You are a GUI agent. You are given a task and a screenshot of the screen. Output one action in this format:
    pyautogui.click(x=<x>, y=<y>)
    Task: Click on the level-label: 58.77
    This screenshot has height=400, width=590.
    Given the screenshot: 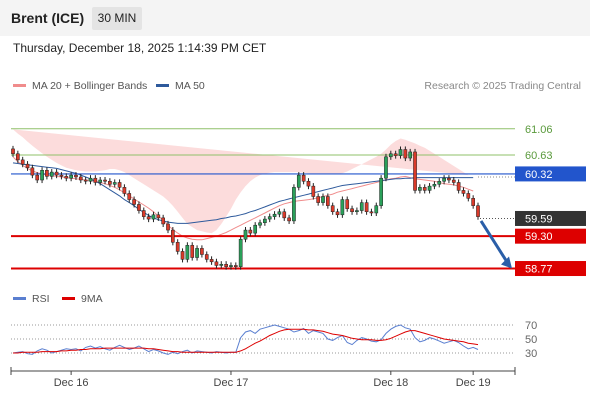 What is the action you would take?
    pyautogui.click(x=539, y=270)
    